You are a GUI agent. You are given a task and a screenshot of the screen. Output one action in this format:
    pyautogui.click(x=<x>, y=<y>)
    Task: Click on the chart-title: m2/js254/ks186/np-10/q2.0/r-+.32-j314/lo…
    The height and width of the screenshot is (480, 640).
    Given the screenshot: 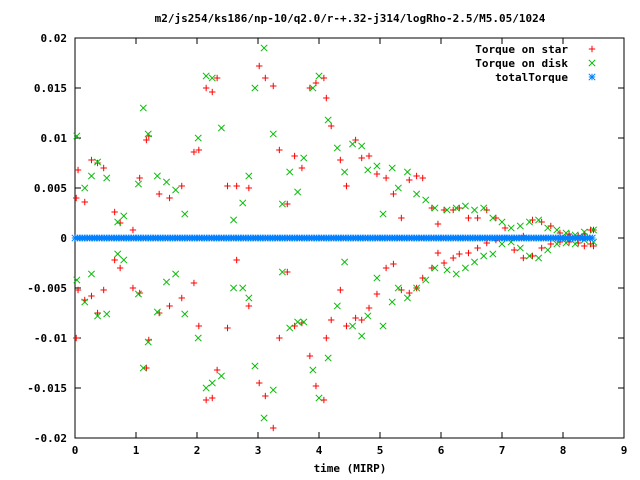 What is the action you would take?
    pyautogui.click(x=350, y=18)
    